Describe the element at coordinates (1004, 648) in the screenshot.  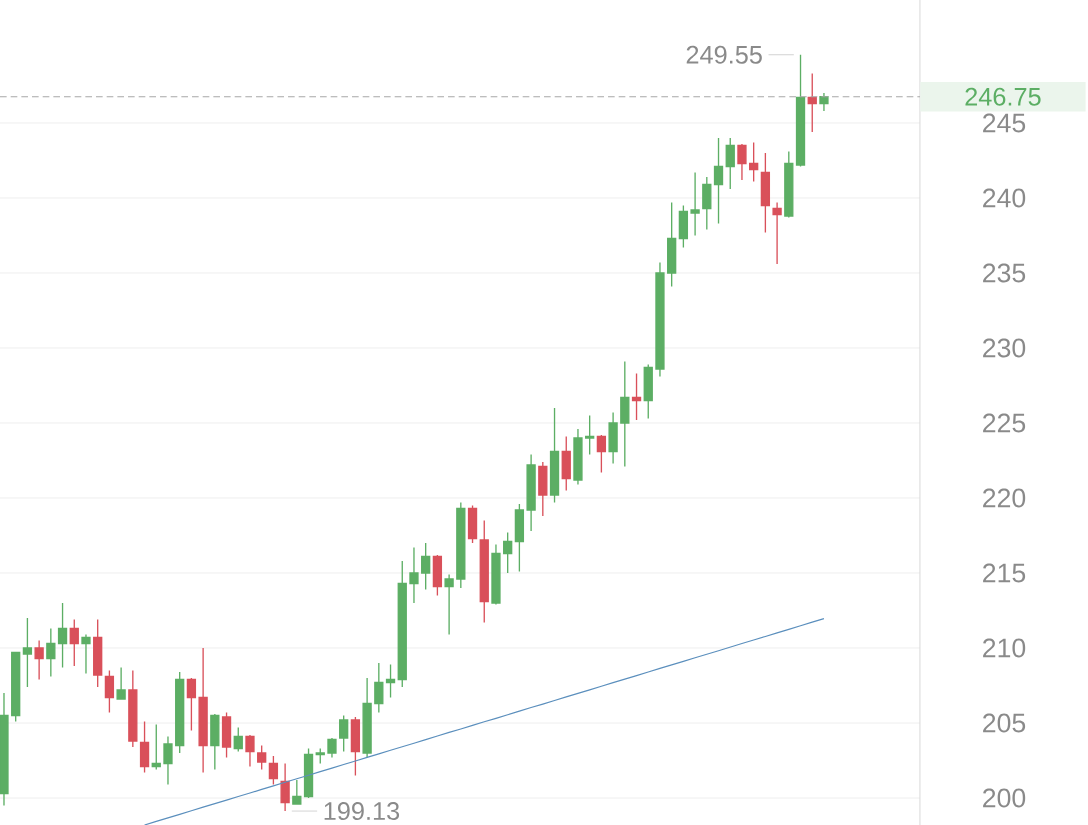
I see `y-tick-label: 210` at that location.